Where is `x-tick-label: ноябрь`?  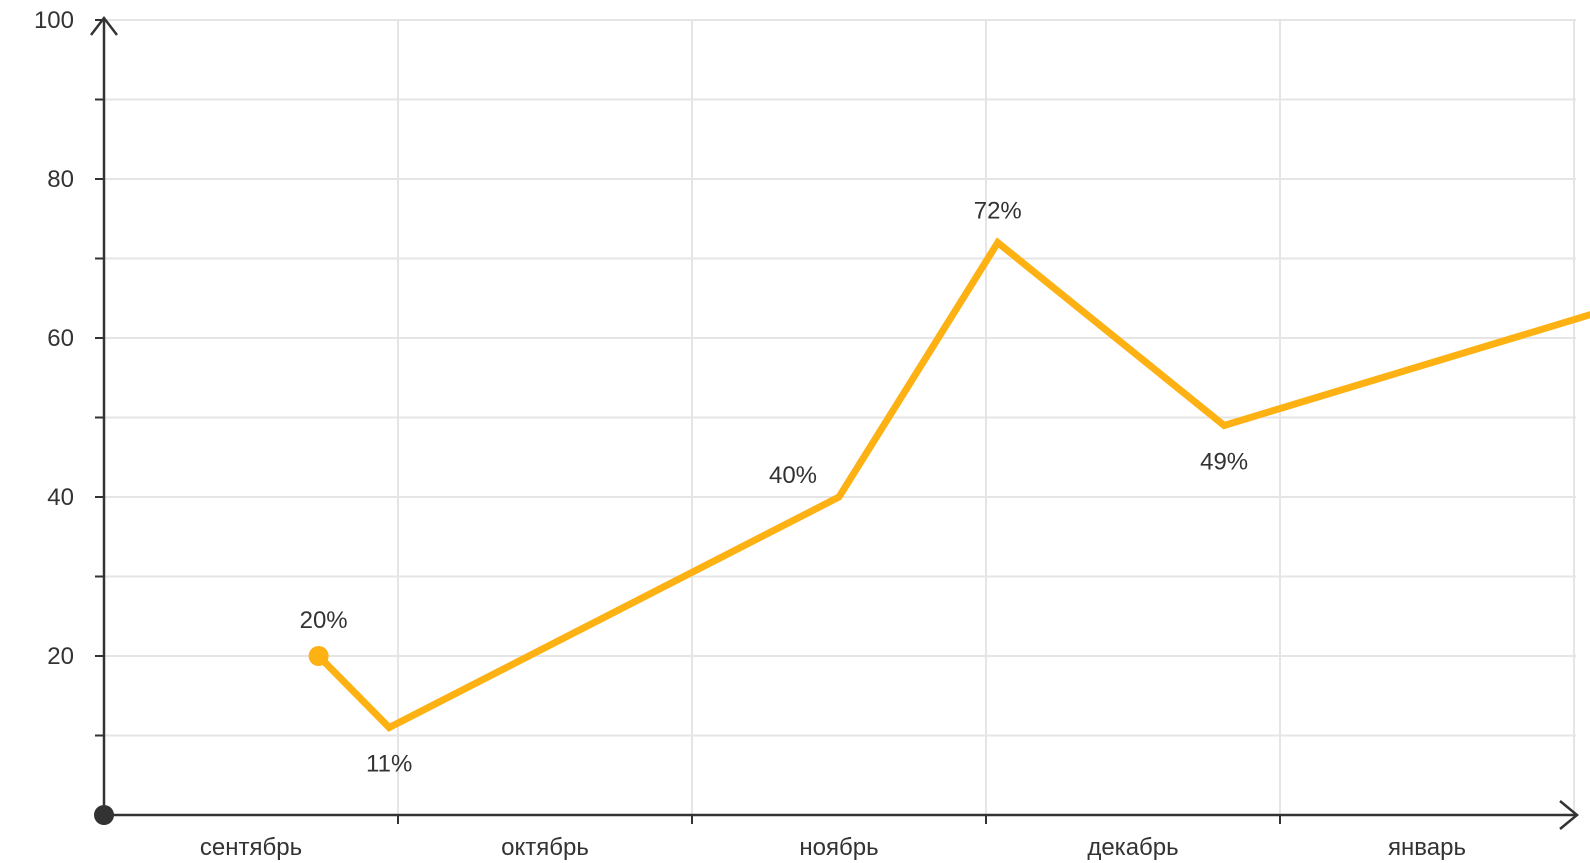
x-tick-label: ноябрь is located at coordinates (838, 847).